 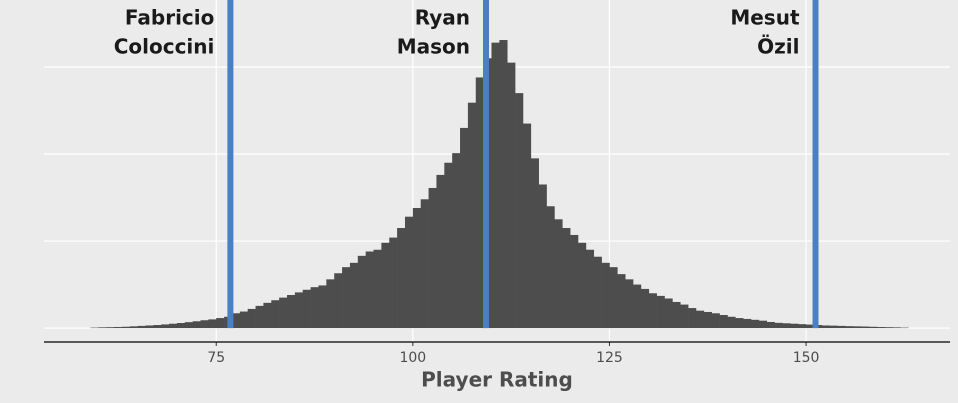 What do you see at coordinates (164, 47) in the screenshot?
I see `annotation-label: Coloccini` at bounding box center [164, 47].